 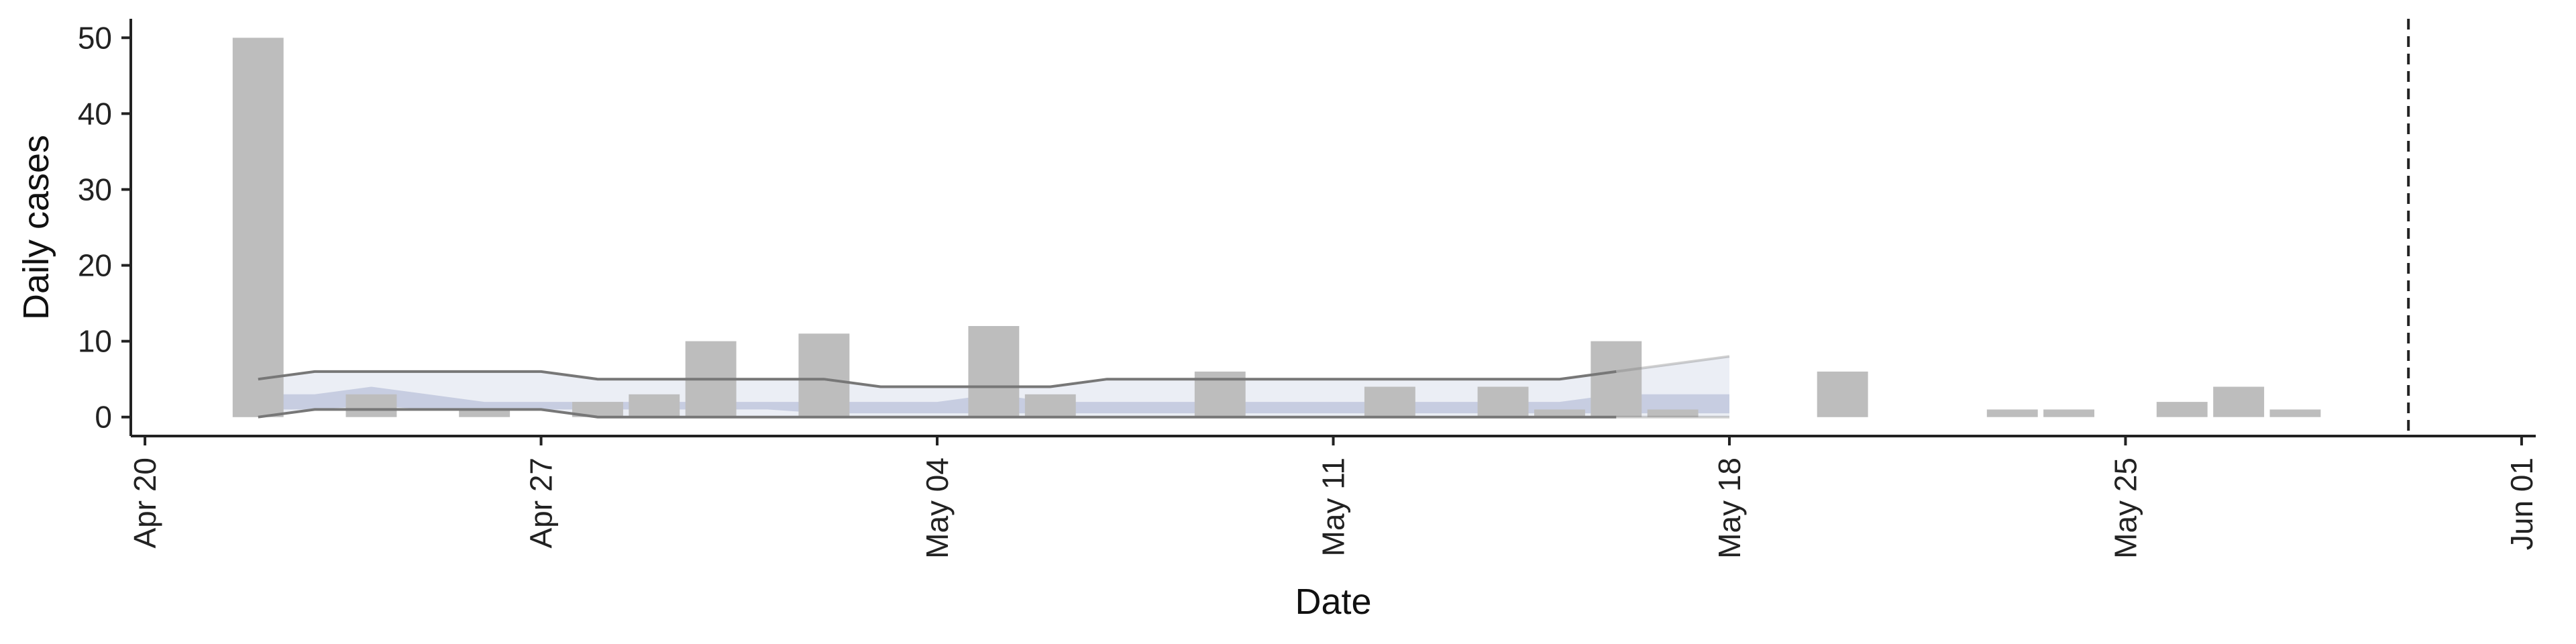 I want to click on y-tick-label-10: 10, so click(x=95, y=341).